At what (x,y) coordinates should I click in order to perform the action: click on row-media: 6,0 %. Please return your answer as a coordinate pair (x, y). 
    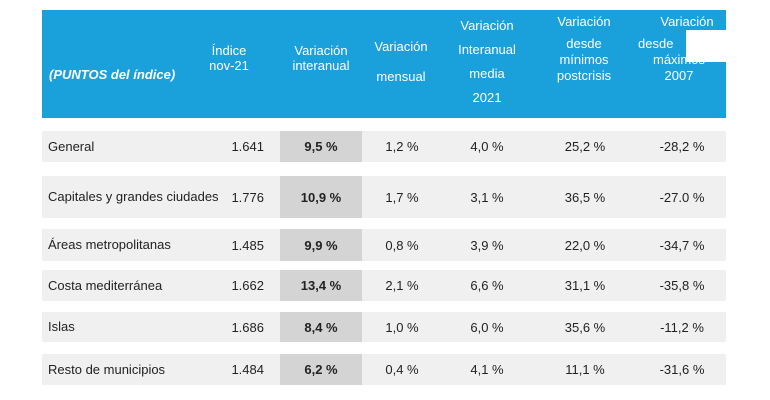
    Looking at the image, I should click on (487, 327).